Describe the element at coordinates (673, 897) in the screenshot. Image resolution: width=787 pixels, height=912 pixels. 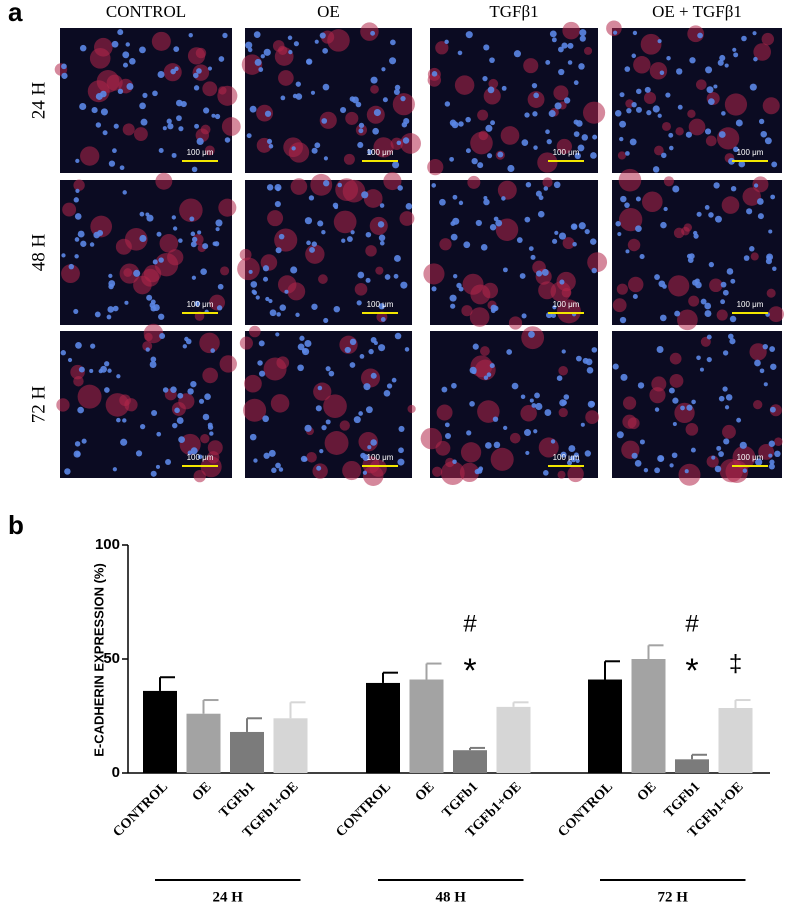
I see `group-label: 72 H` at that location.